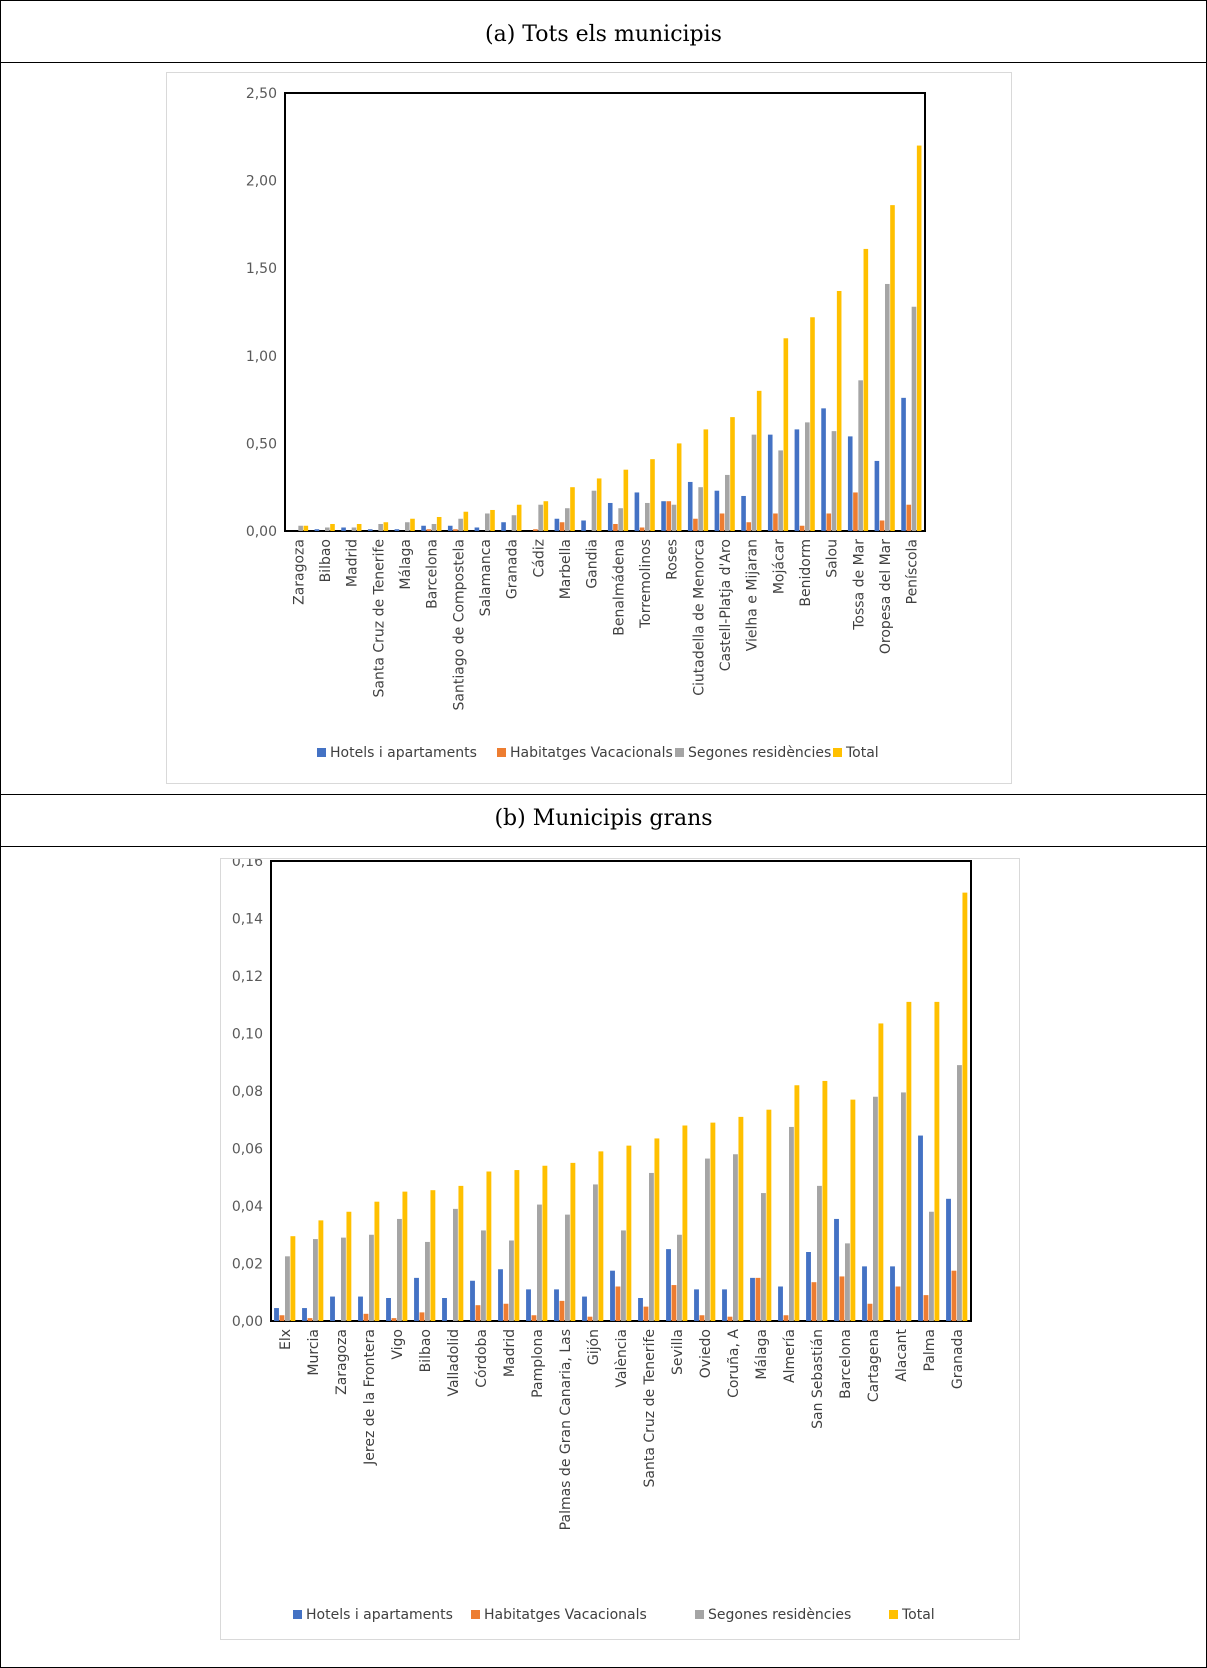 Image resolution: width=1207 pixels, height=1668 pixels. Describe the element at coordinates (370, 1397) in the screenshot. I see `x-tick-label: Jerez de la Frontera` at that location.